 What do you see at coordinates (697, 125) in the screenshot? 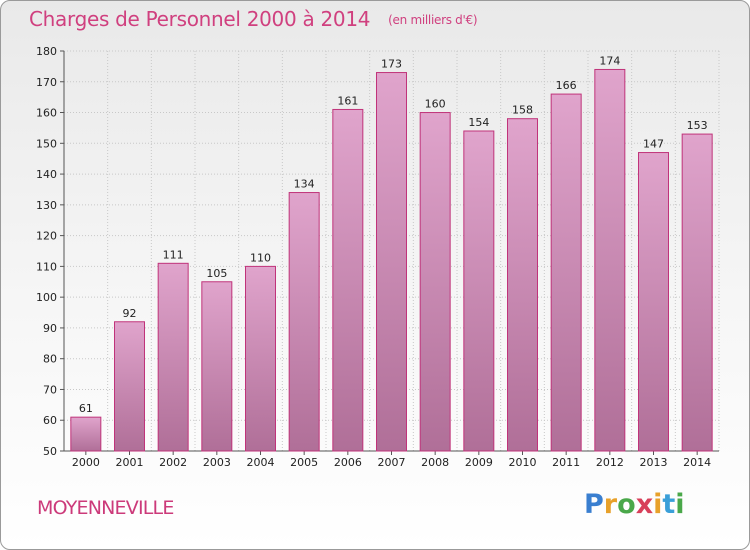
I see `bar-value-label: 153` at bounding box center [697, 125].